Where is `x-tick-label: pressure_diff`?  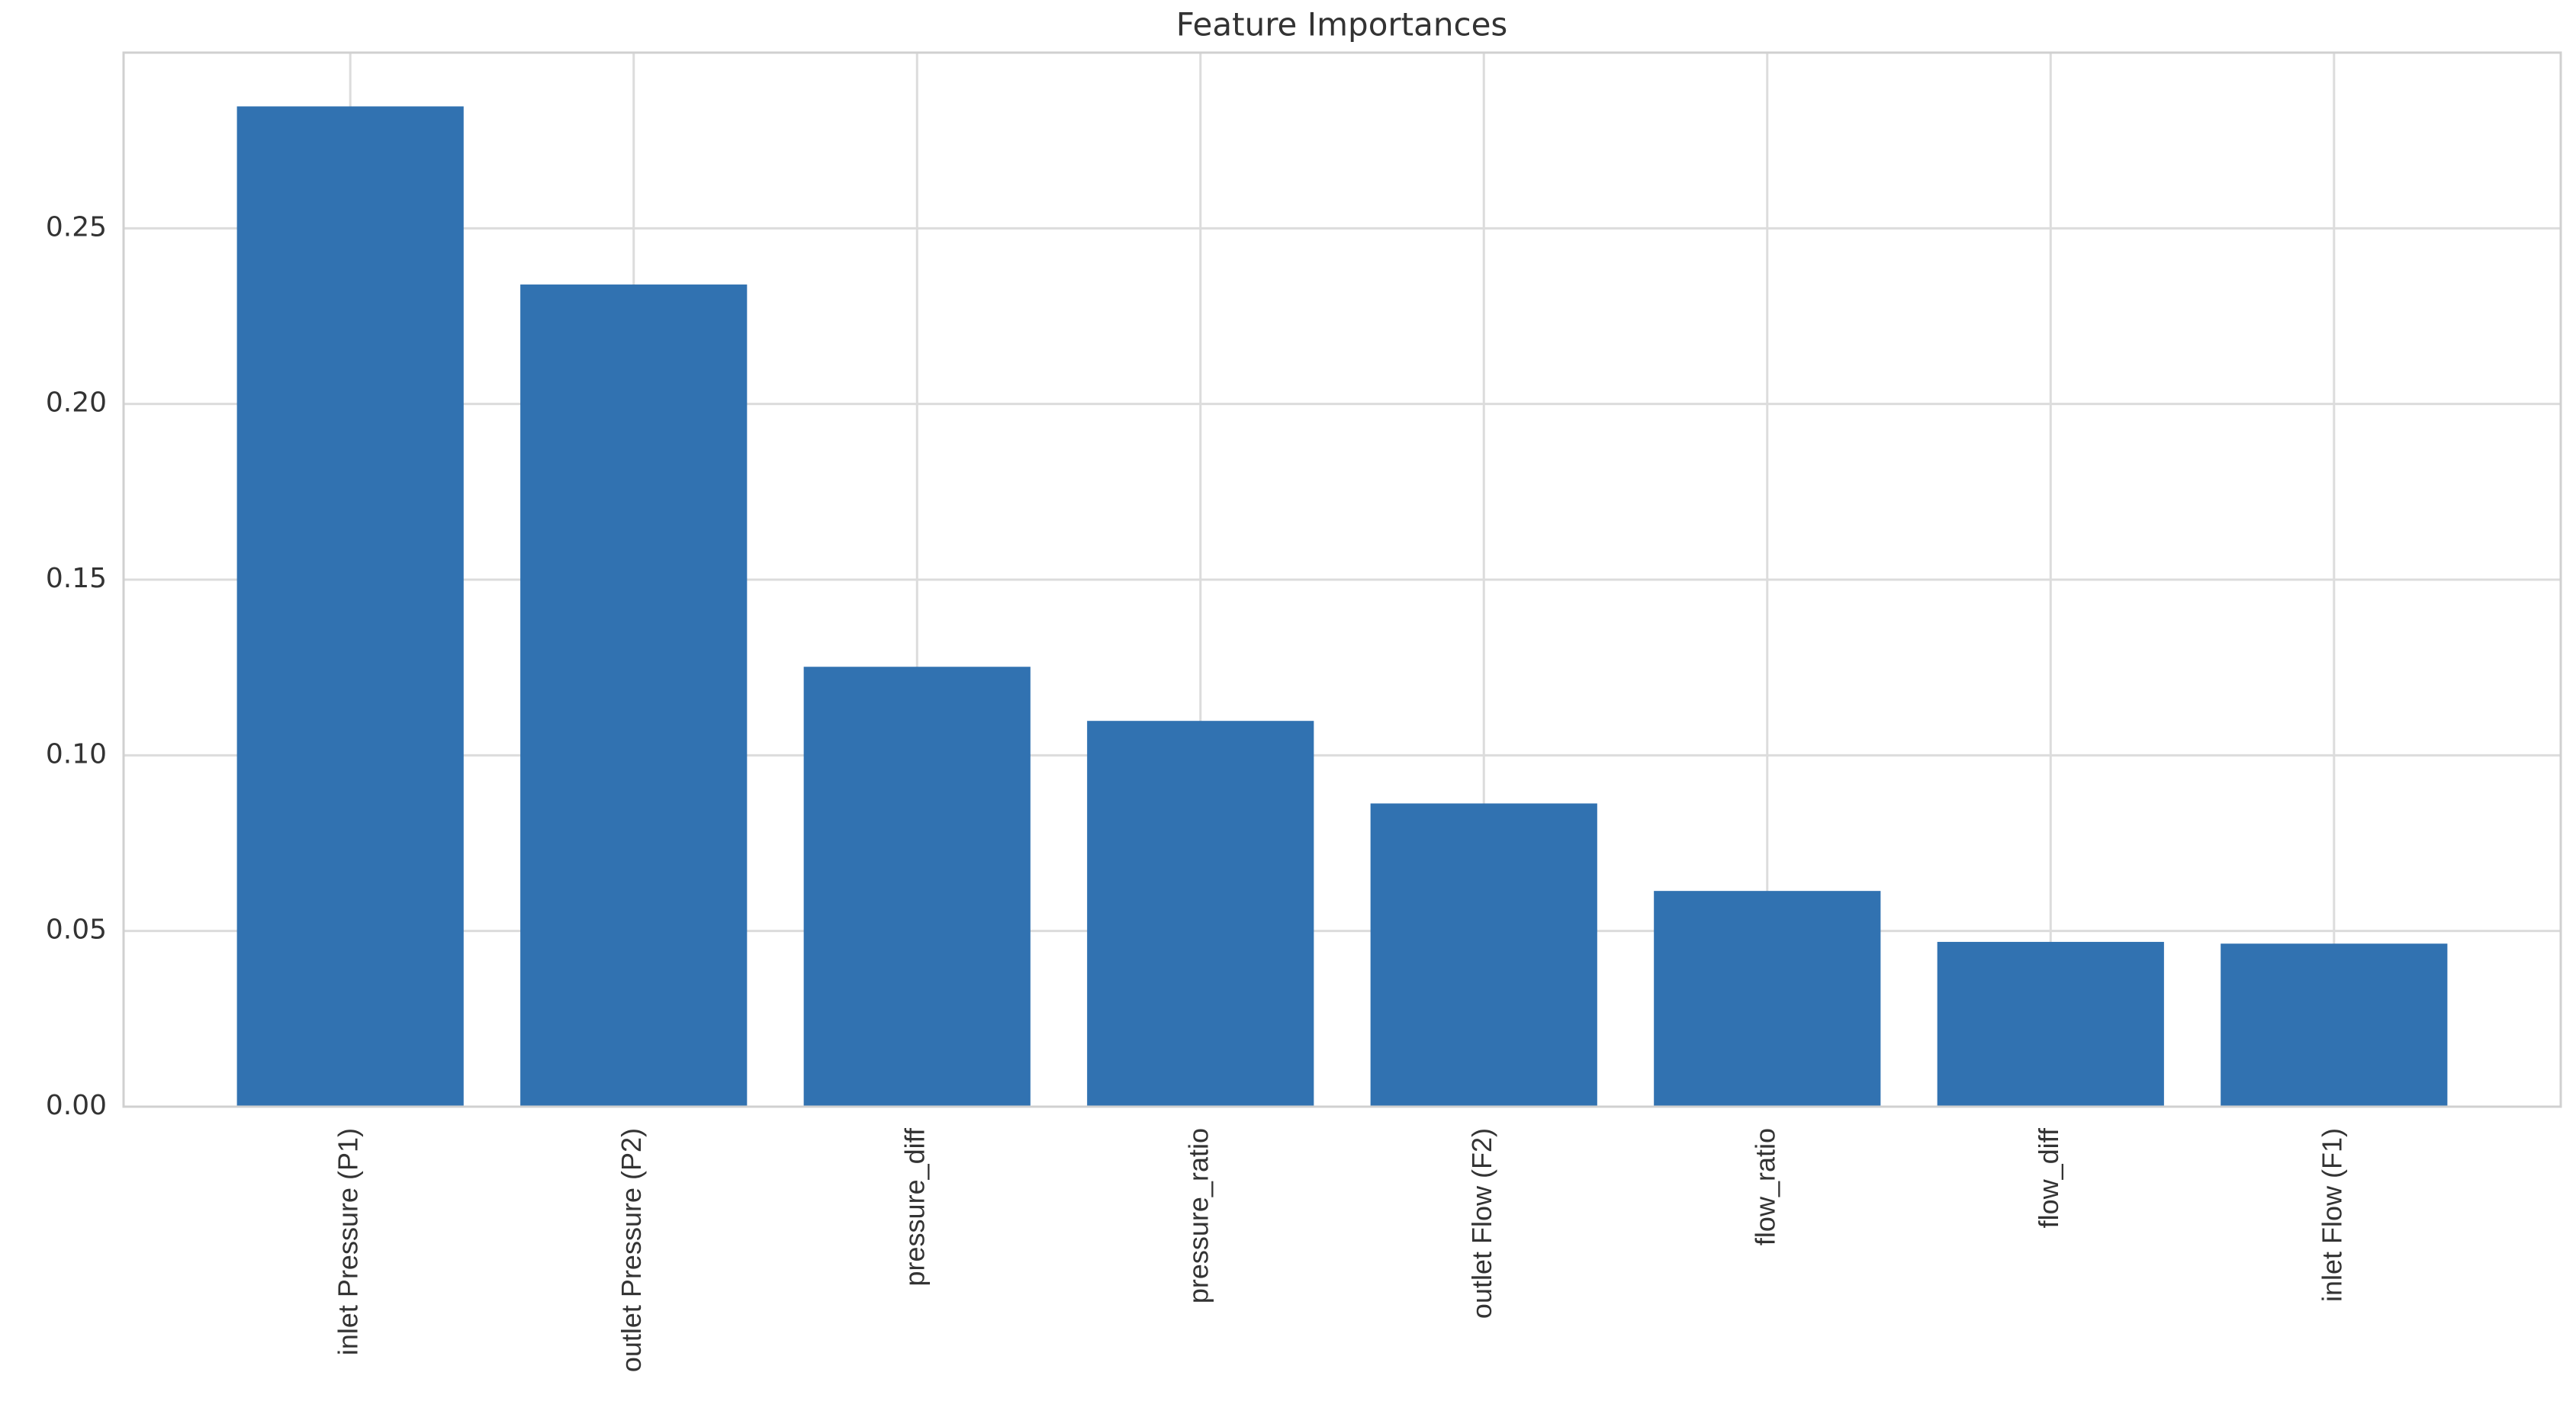
x-tick-label: pressure_diff is located at coordinates (915, 1206).